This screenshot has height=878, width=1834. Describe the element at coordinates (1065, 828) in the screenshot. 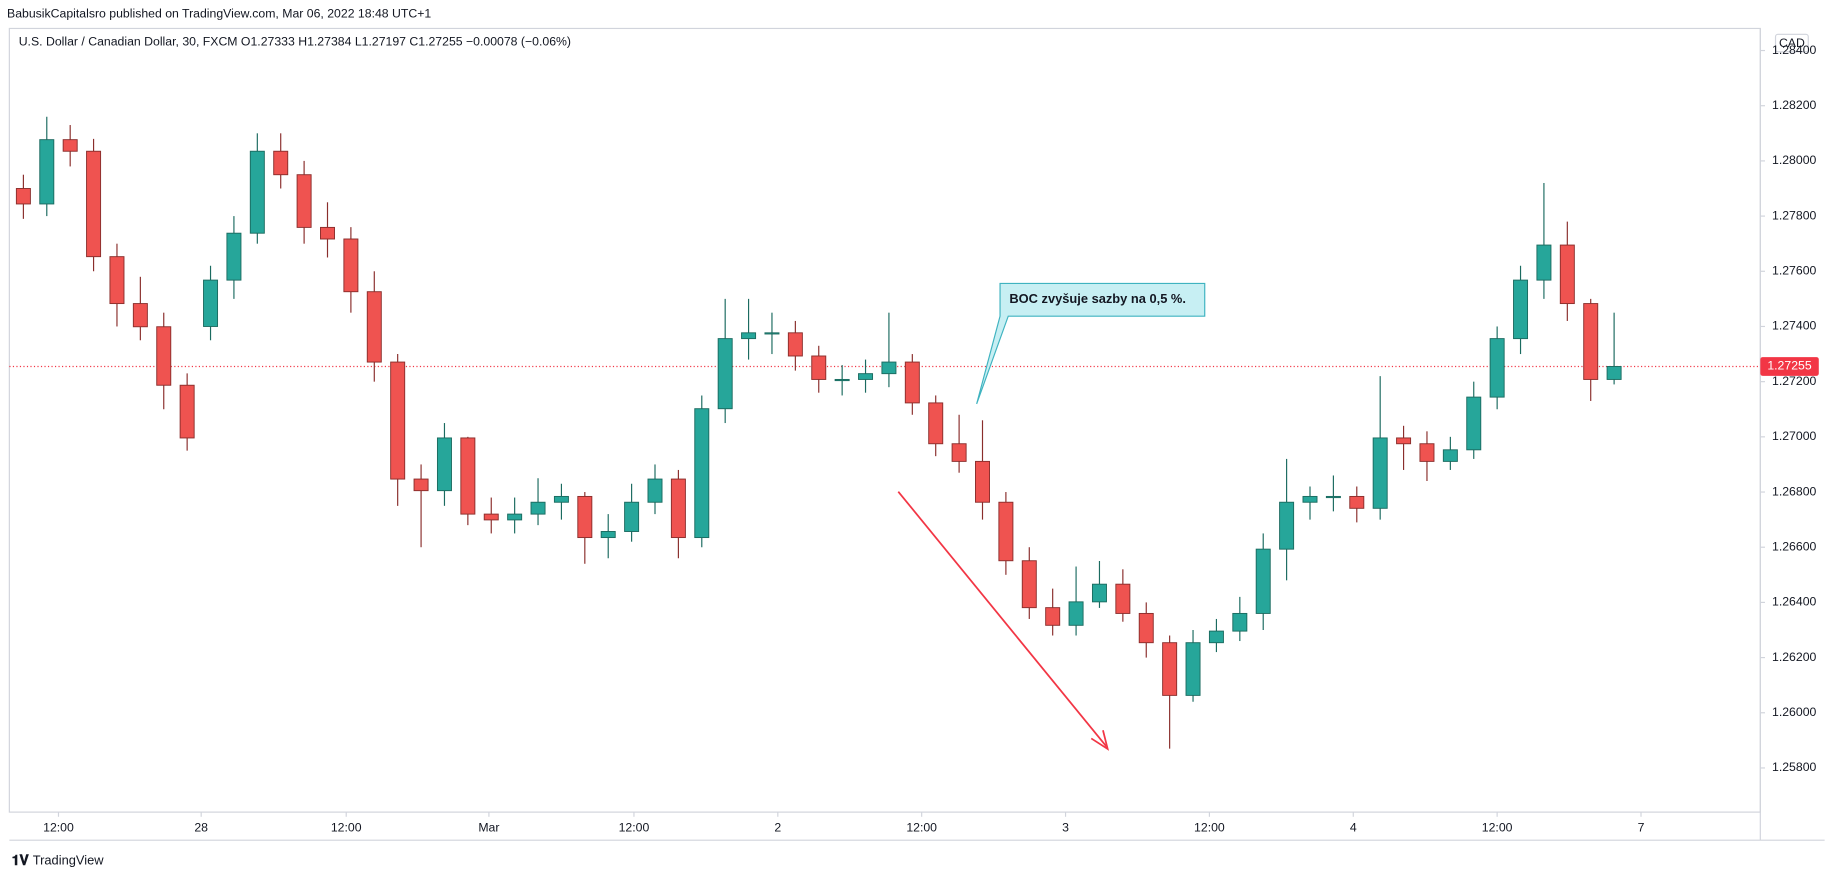

I see `x-tick-label: 3` at that location.